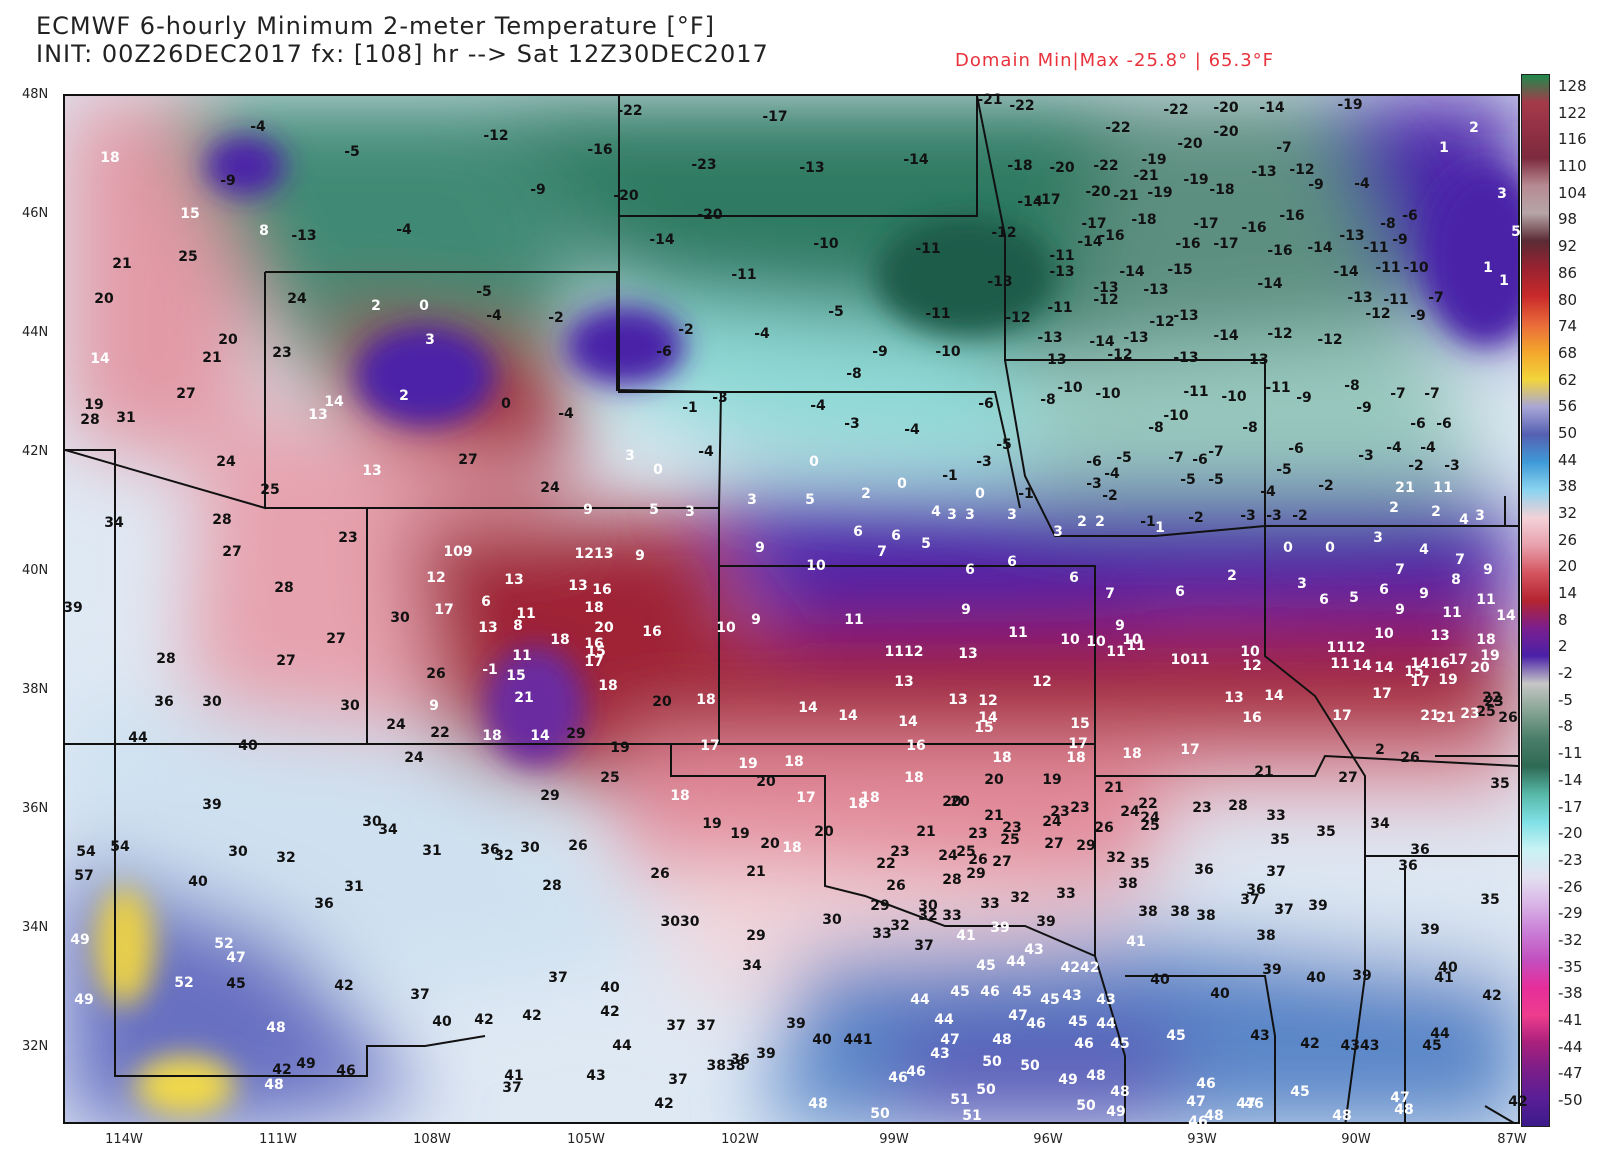  Describe the element at coordinates (1048, 1139) in the screenshot. I see `lon-label-96w: 96W` at that location.